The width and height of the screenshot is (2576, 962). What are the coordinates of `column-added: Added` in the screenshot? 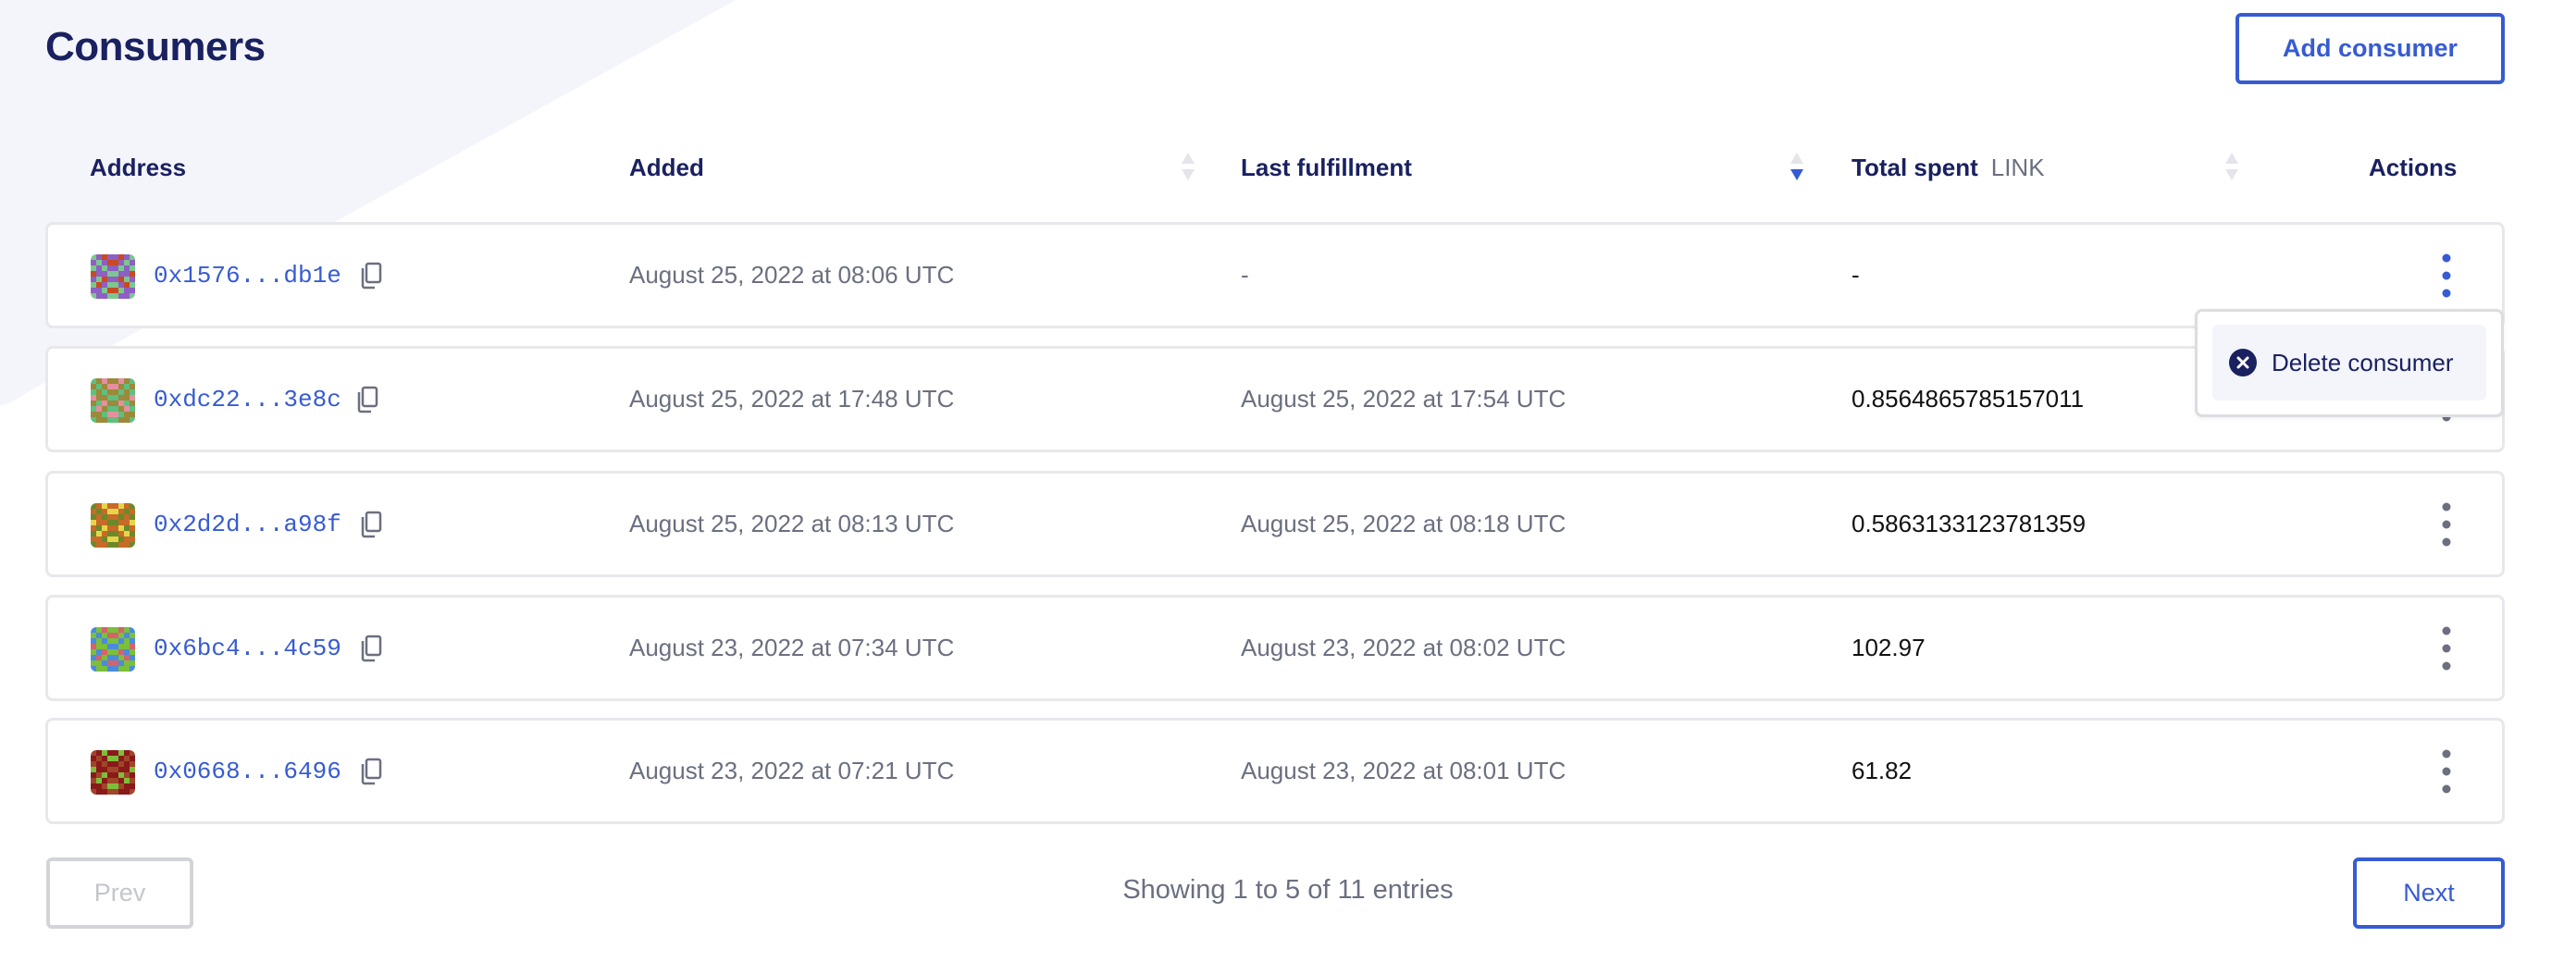 It's located at (667, 168).